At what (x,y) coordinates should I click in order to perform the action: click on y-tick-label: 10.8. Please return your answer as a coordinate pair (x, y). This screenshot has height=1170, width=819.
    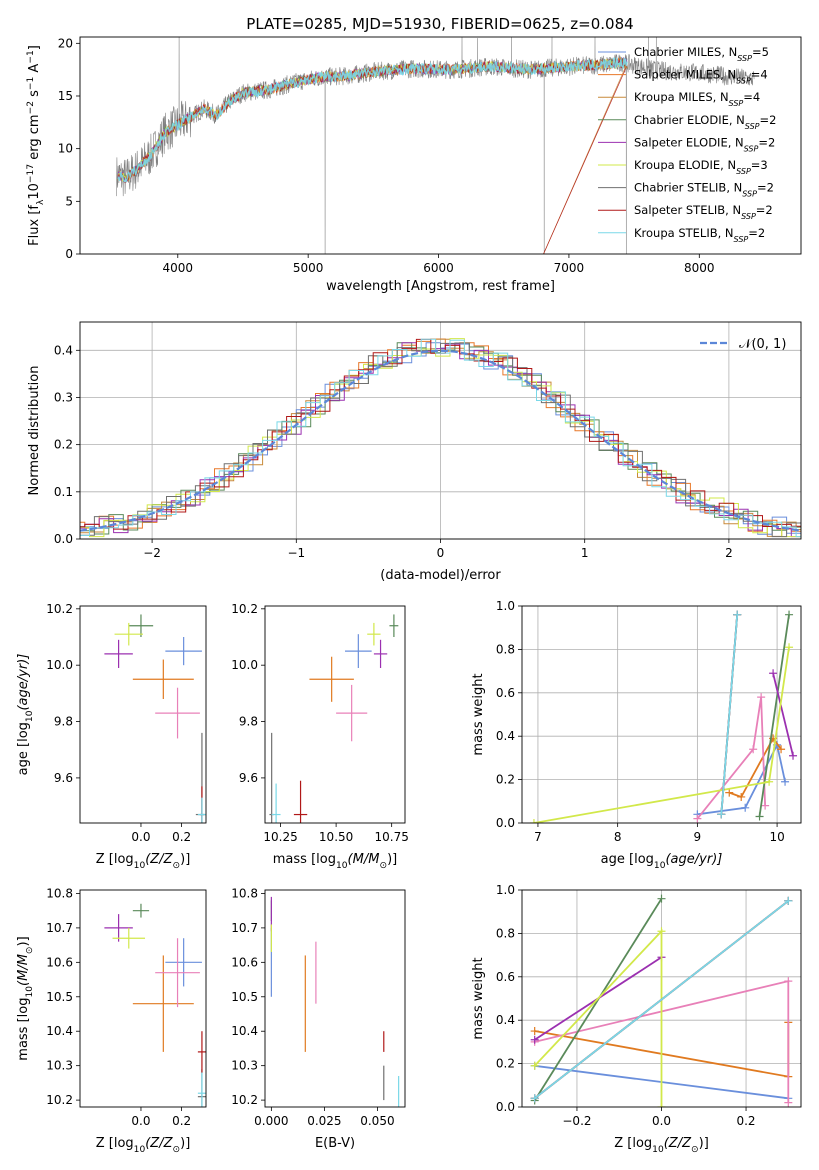
    Looking at the image, I should click on (244, 893).